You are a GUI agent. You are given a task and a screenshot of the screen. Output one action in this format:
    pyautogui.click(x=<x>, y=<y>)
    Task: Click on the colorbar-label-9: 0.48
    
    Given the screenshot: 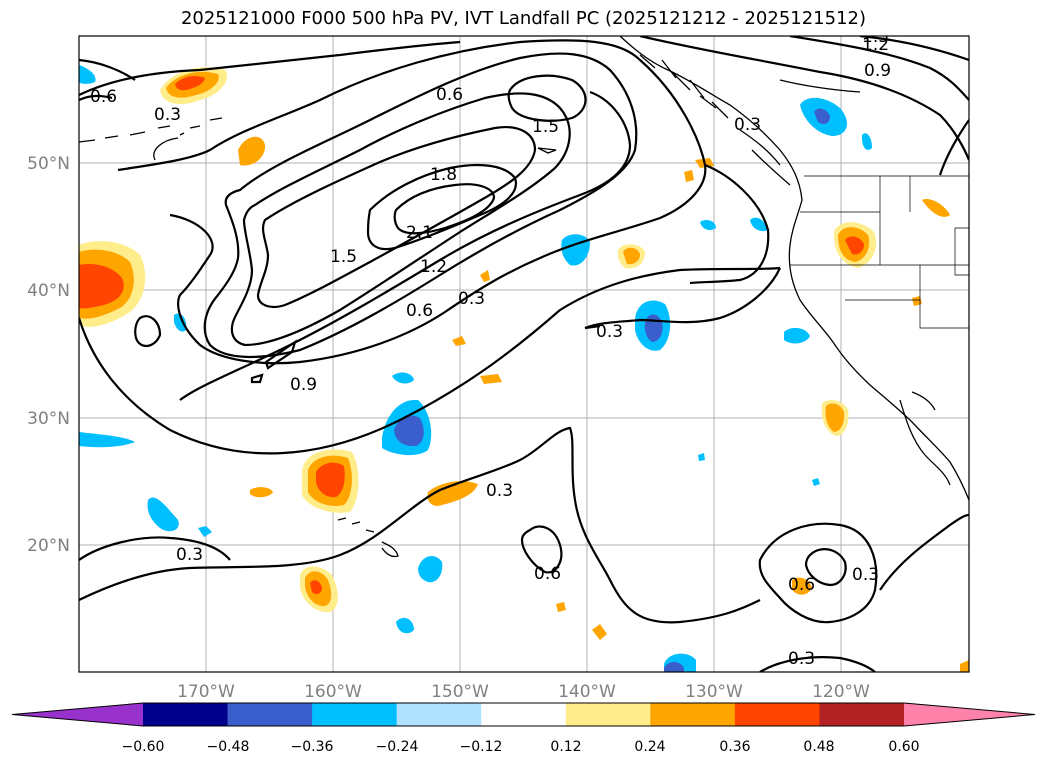 What is the action you would take?
    pyautogui.click(x=818, y=747)
    